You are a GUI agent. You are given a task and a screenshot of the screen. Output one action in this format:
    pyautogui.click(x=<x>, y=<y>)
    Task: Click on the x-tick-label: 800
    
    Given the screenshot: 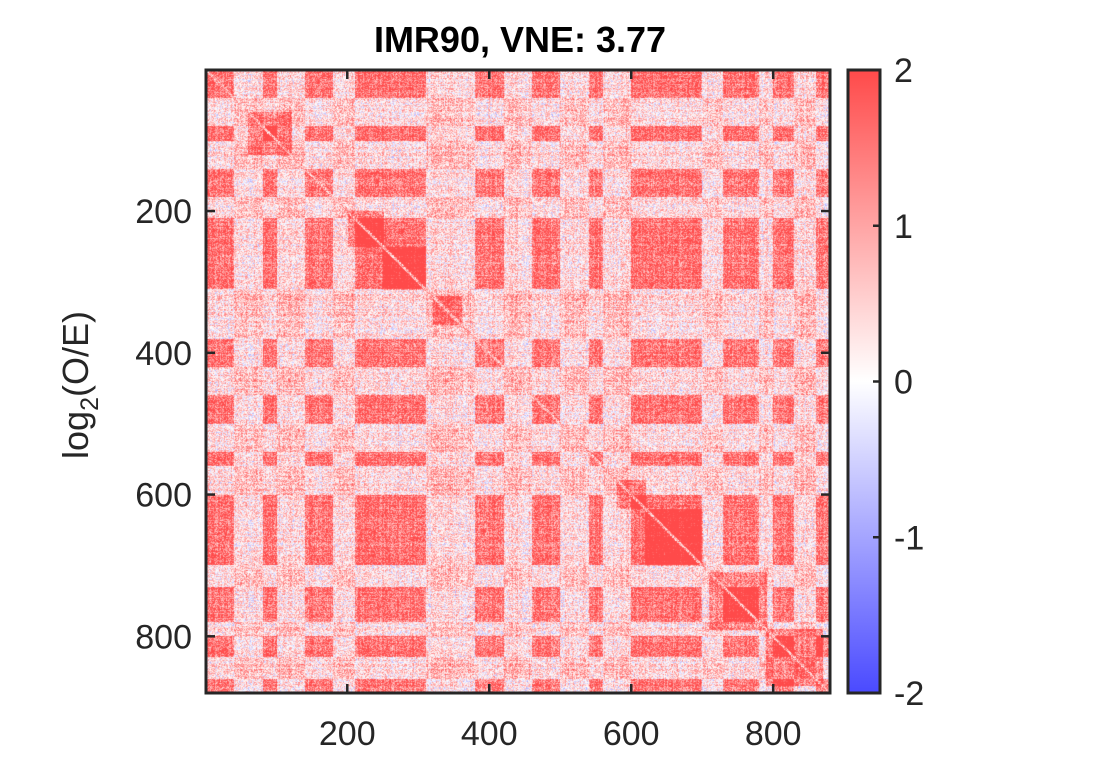 What is the action you would take?
    pyautogui.click(x=773, y=734)
    